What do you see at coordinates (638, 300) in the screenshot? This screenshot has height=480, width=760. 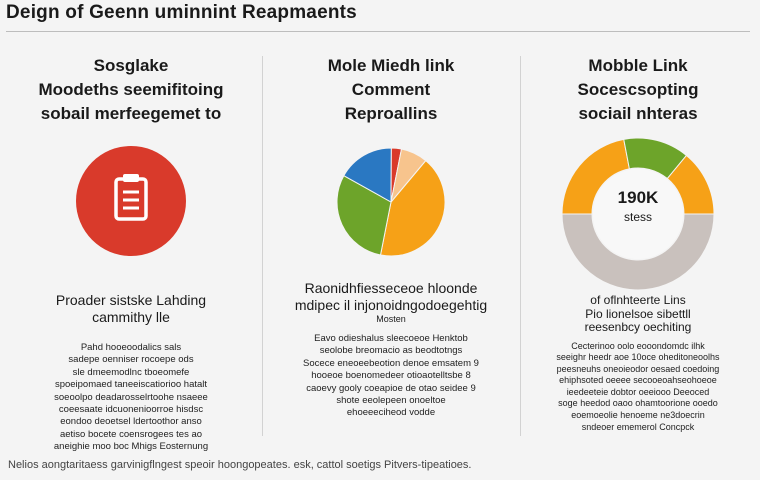 I see `sub-heading-line: of oflnhteerte Lins` at bounding box center [638, 300].